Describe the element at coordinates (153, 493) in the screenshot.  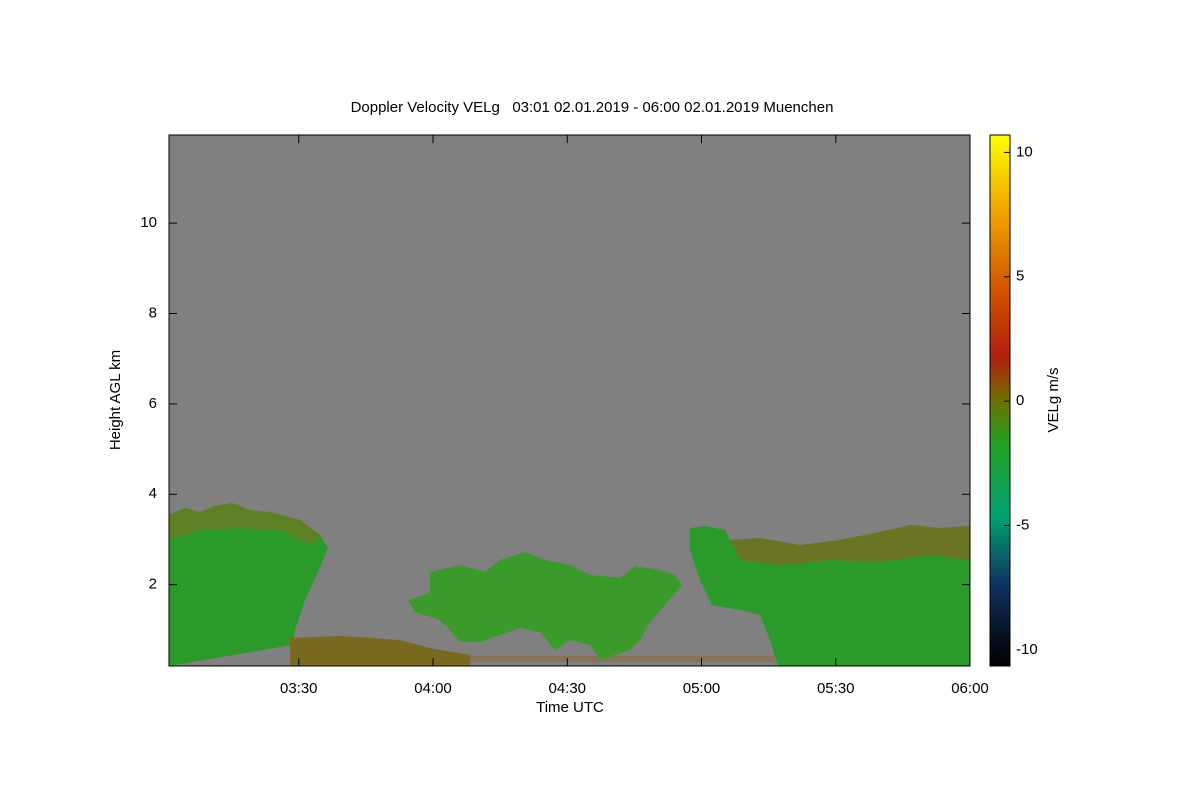
I see `y-tick-label: 4` at that location.